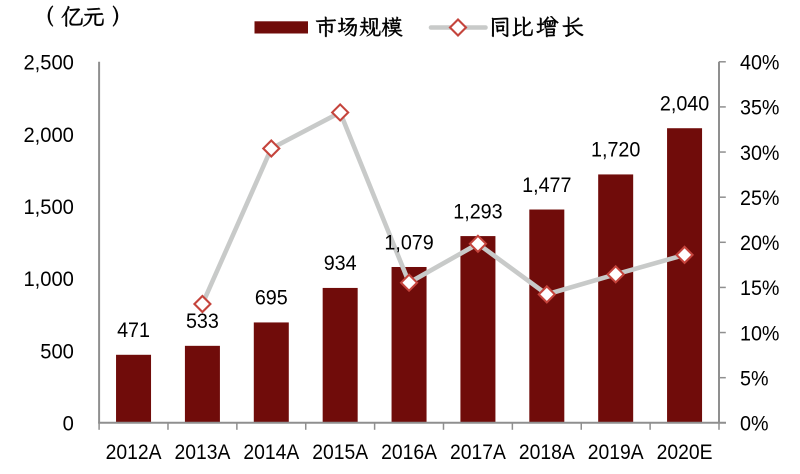  I want to click on svg-text: 2018A, so click(547, 452).